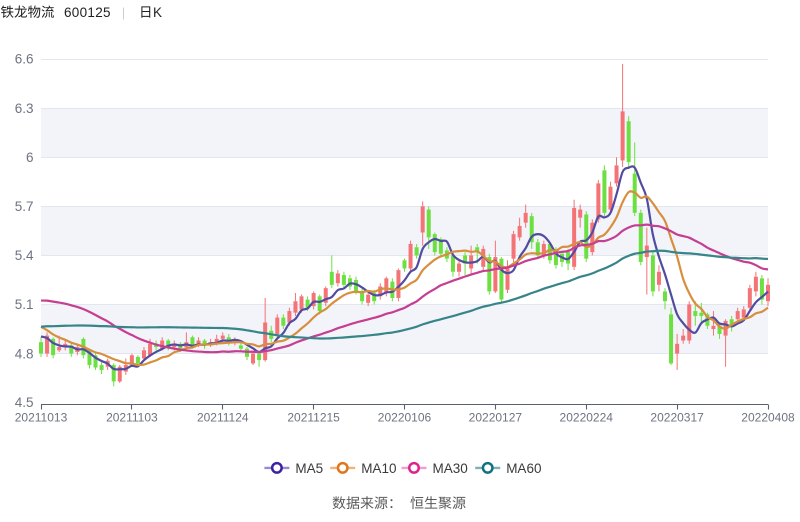 Image resolution: width=800 pixels, height=522 pixels. Describe the element at coordinates (309, 468) in the screenshot. I see `svg-text: MA5` at that location.